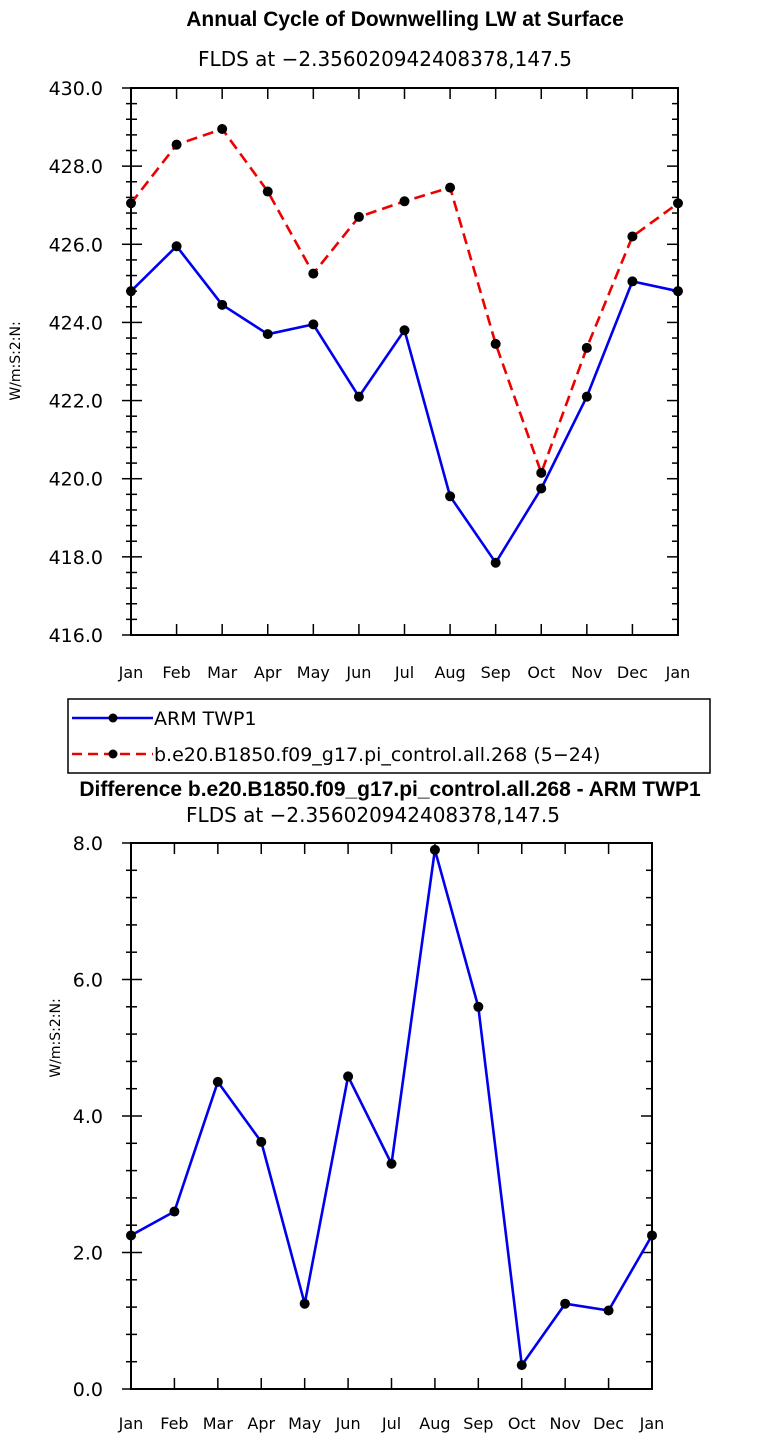 The width and height of the screenshot is (780, 1439). I want to click on y-tick-label: 430.0, so click(76, 89).